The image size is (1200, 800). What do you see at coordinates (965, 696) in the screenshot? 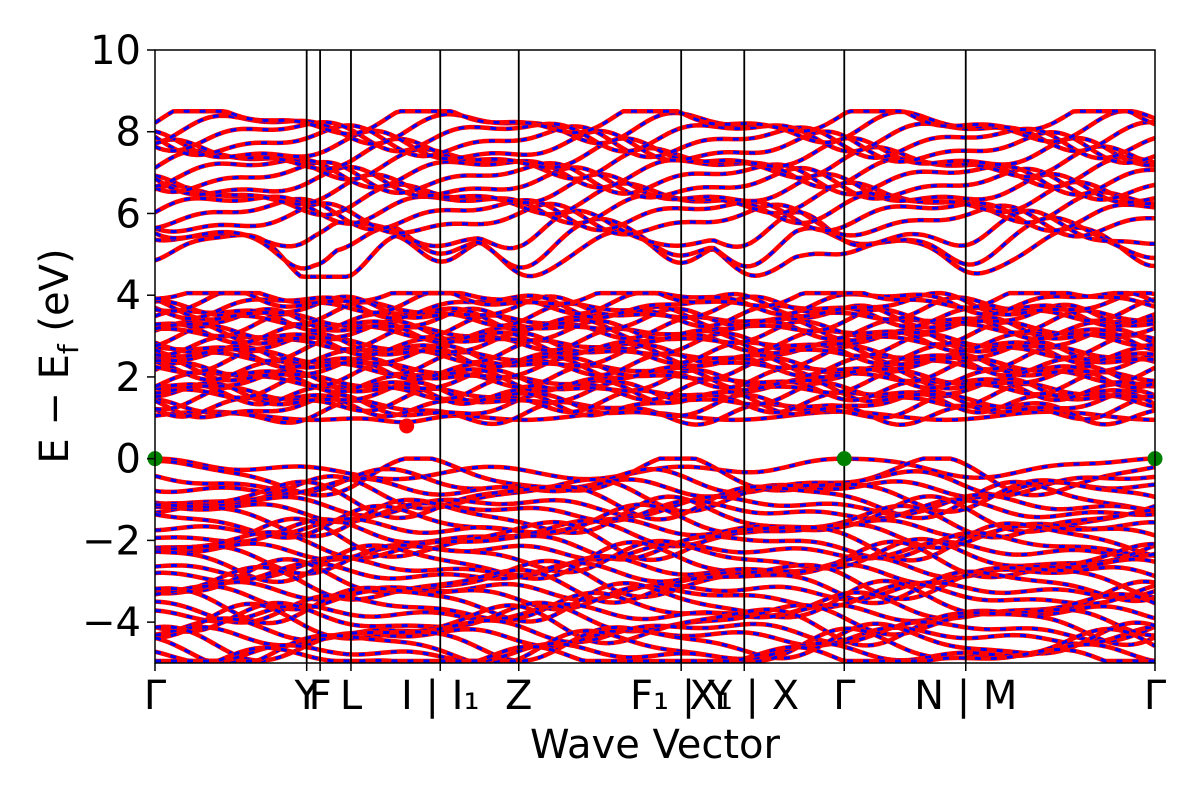
I see `x-tick-label: N | M` at bounding box center [965, 696].